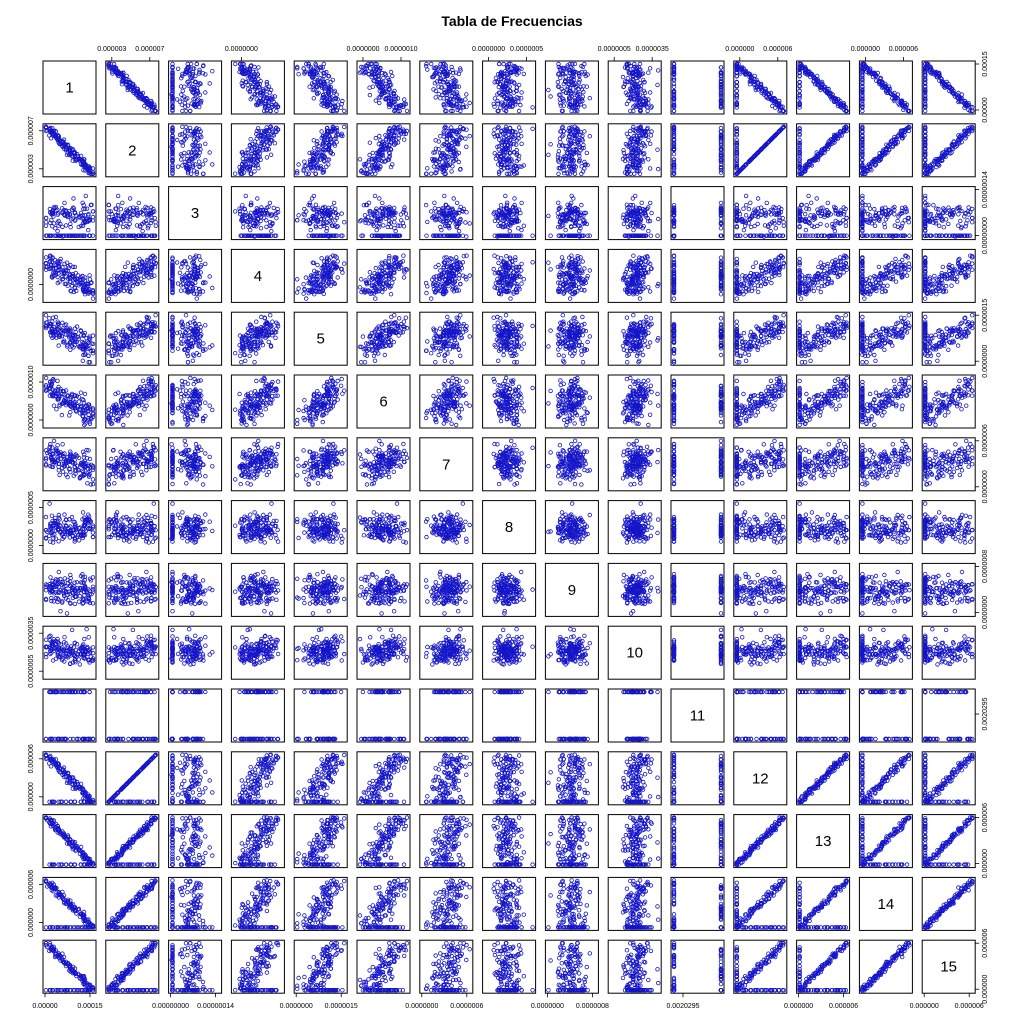 Image resolution: width=1024 pixels, height=1029 pixels. What do you see at coordinates (512, 21) in the screenshot?
I see `chart-title: Tabla de Frecuencias` at bounding box center [512, 21].